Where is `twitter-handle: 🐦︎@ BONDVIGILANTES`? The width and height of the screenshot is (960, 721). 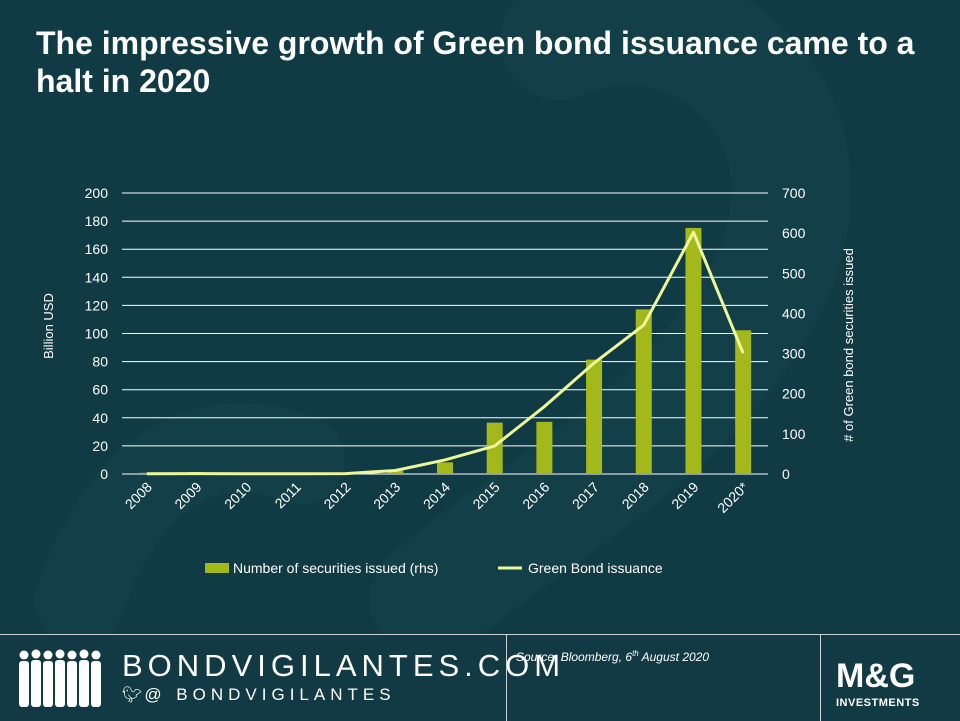 twitter-handle: 🐦︎@ BONDVIGILANTES is located at coordinates (259, 695).